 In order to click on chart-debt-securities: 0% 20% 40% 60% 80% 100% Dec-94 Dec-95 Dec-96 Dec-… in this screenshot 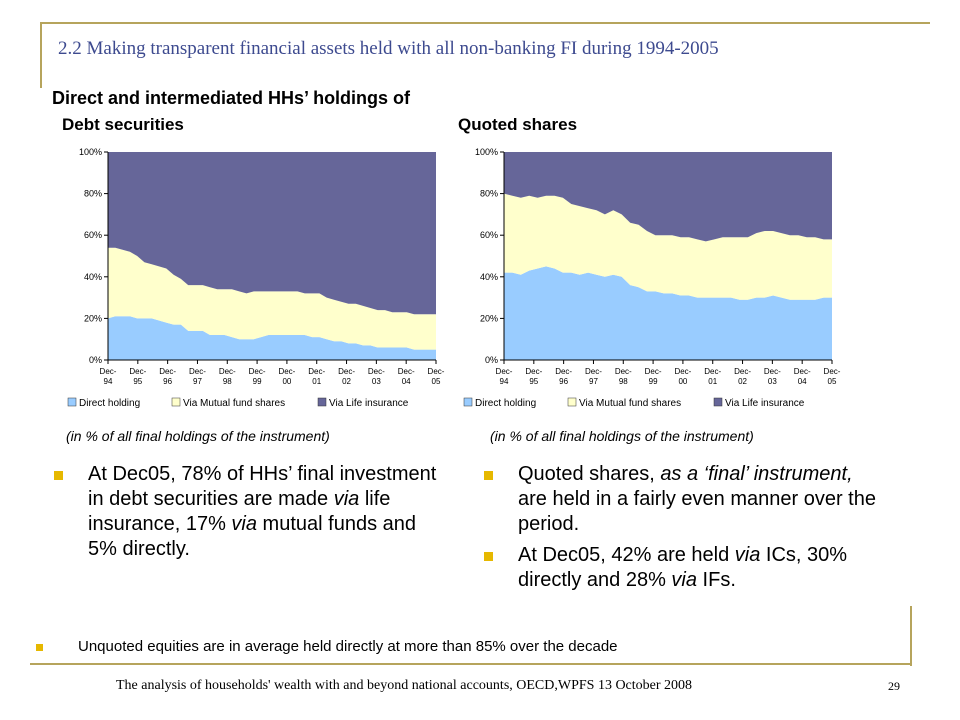, I will do `click(256, 278)`.